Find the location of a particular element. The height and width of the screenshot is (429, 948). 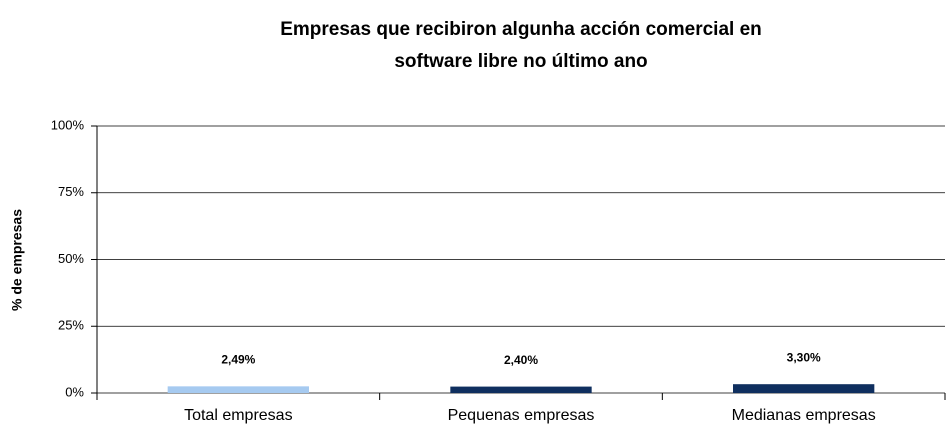

y-tick-label: 100% is located at coordinates (68, 124).